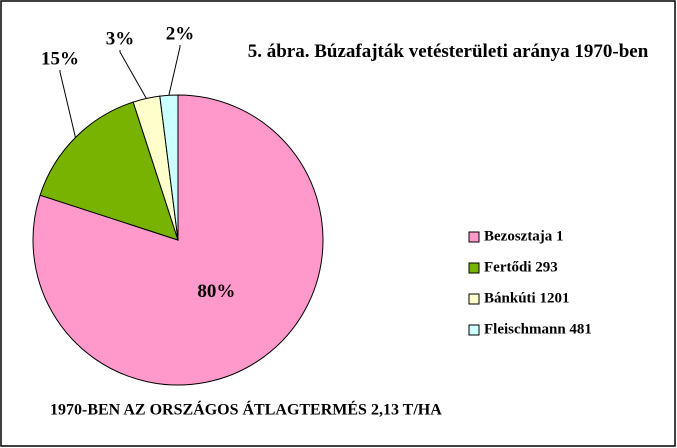 This screenshot has height=448, width=677. What do you see at coordinates (180, 33) in the screenshot?
I see `data-label: 2%` at bounding box center [180, 33].